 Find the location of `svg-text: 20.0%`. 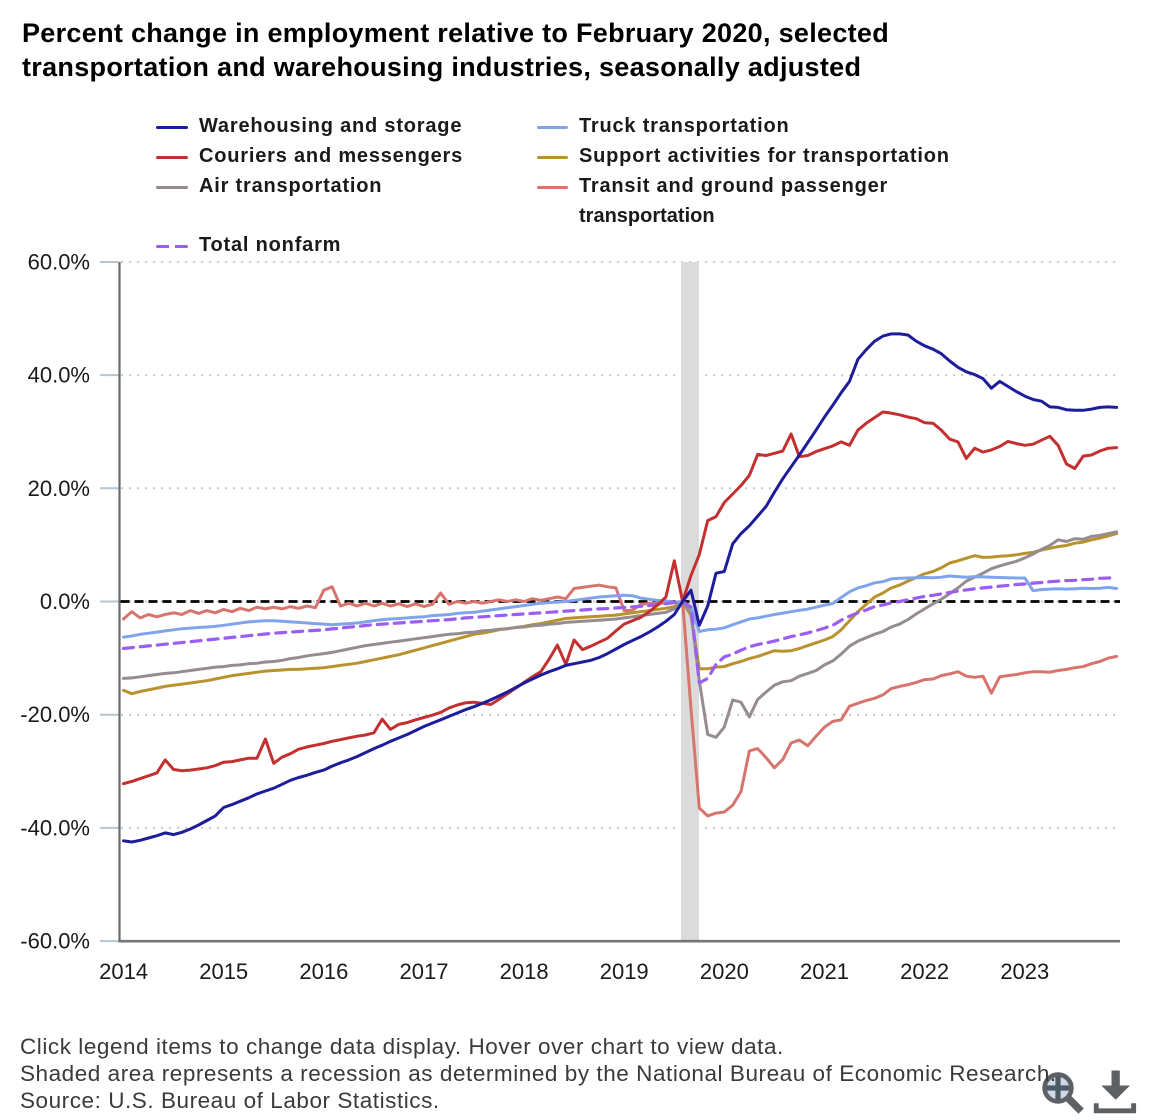

svg-text: 20.0% is located at coordinates (59, 488).